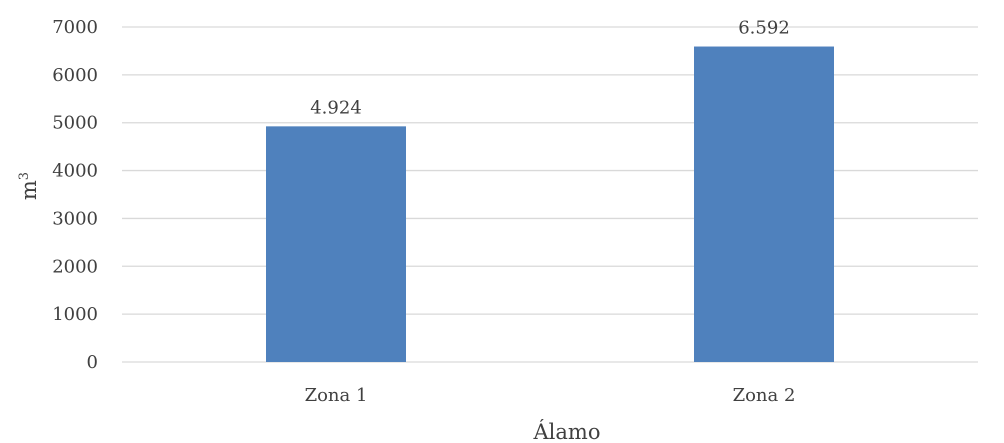 Image resolution: width=1004 pixels, height=443 pixels. What do you see at coordinates (550, 68) in the screenshot?
I see `data-labels: 4.924 6.592` at bounding box center [550, 68].